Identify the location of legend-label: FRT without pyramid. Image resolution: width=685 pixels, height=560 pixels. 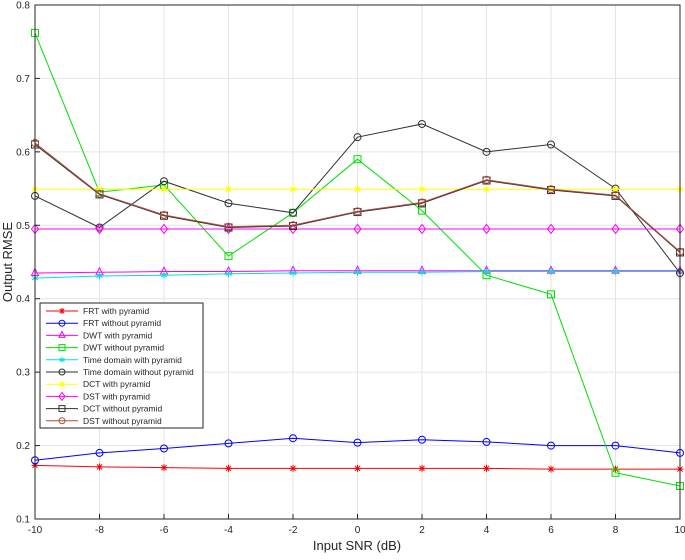
(122, 323).